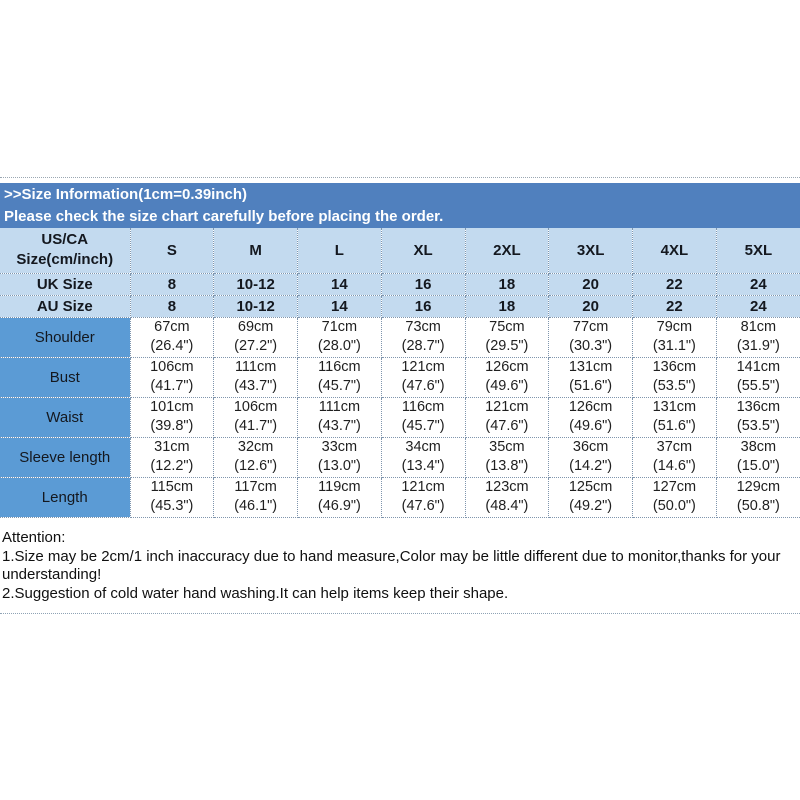 Image resolution: width=800 pixels, height=800 pixels. I want to click on measurement-value-cell: 101cm (39.8"), so click(172, 417).